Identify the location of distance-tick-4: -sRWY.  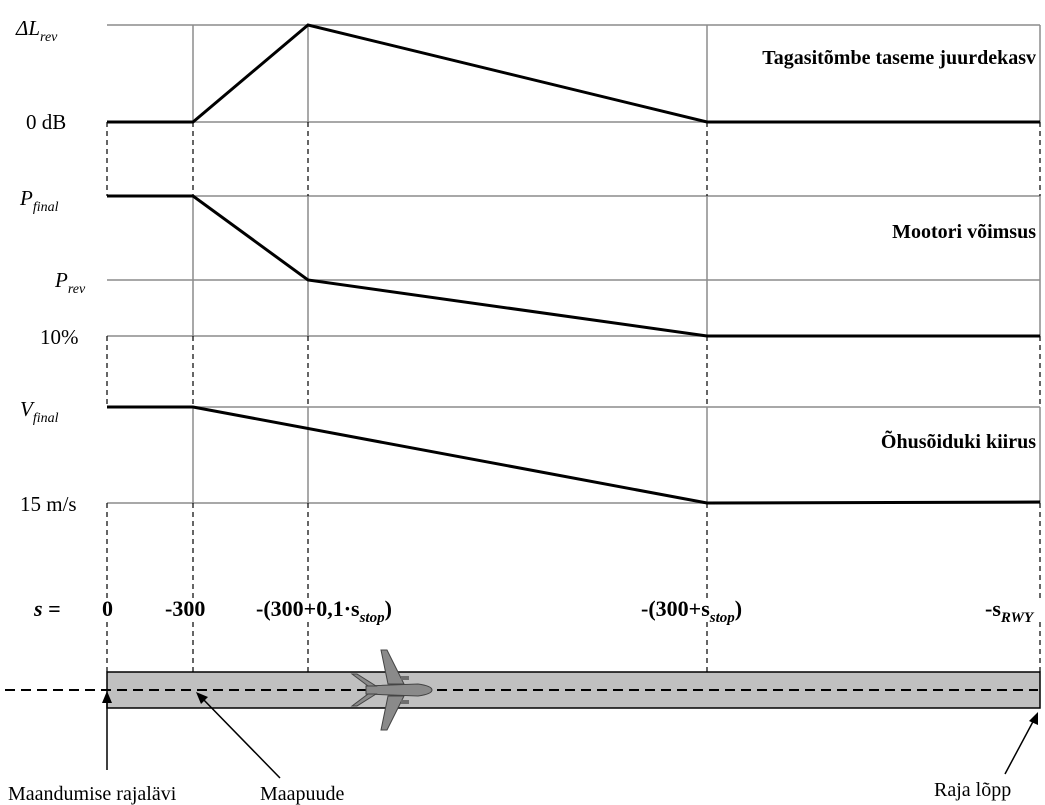
(1010, 611).